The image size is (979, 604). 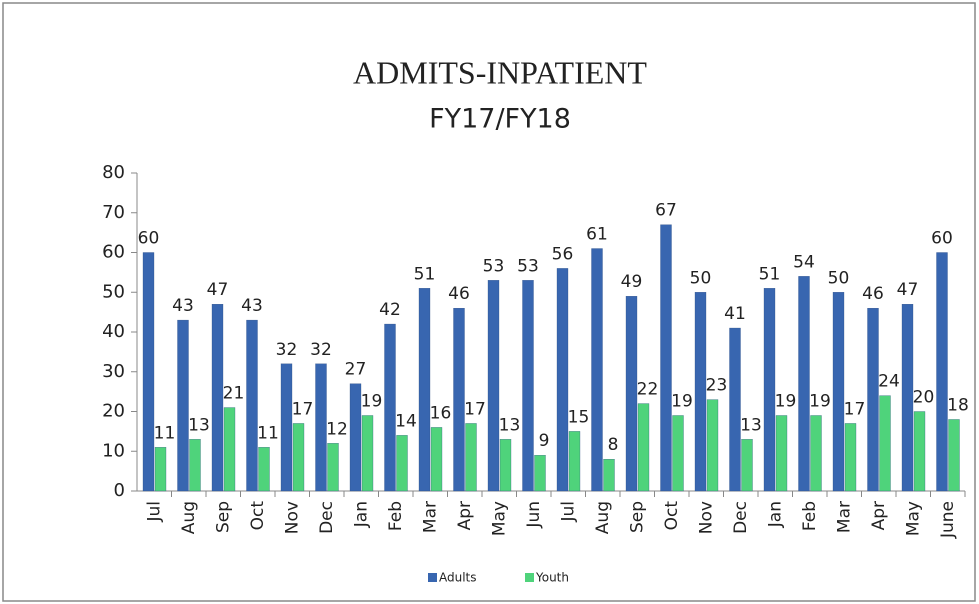 I want to click on data-label: 43, so click(x=183, y=306).